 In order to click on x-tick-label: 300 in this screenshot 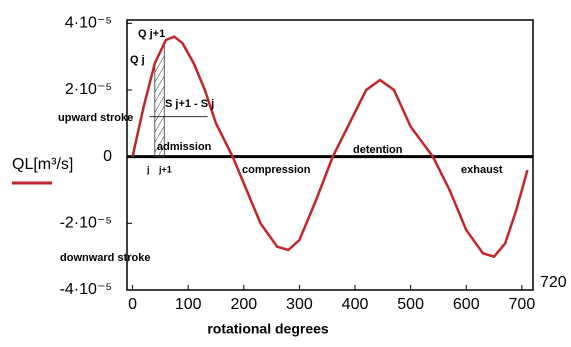, I will do `click(299, 304)`.